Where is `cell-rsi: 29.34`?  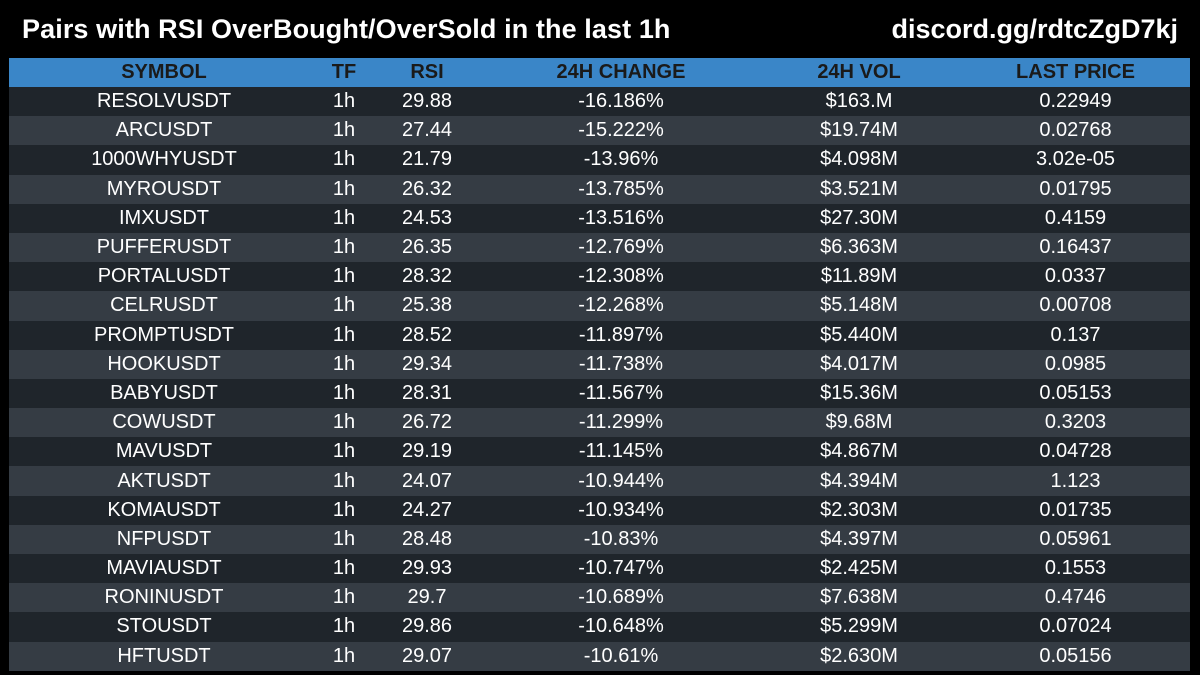 cell-rsi: 29.34 is located at coordinates (427, 363).